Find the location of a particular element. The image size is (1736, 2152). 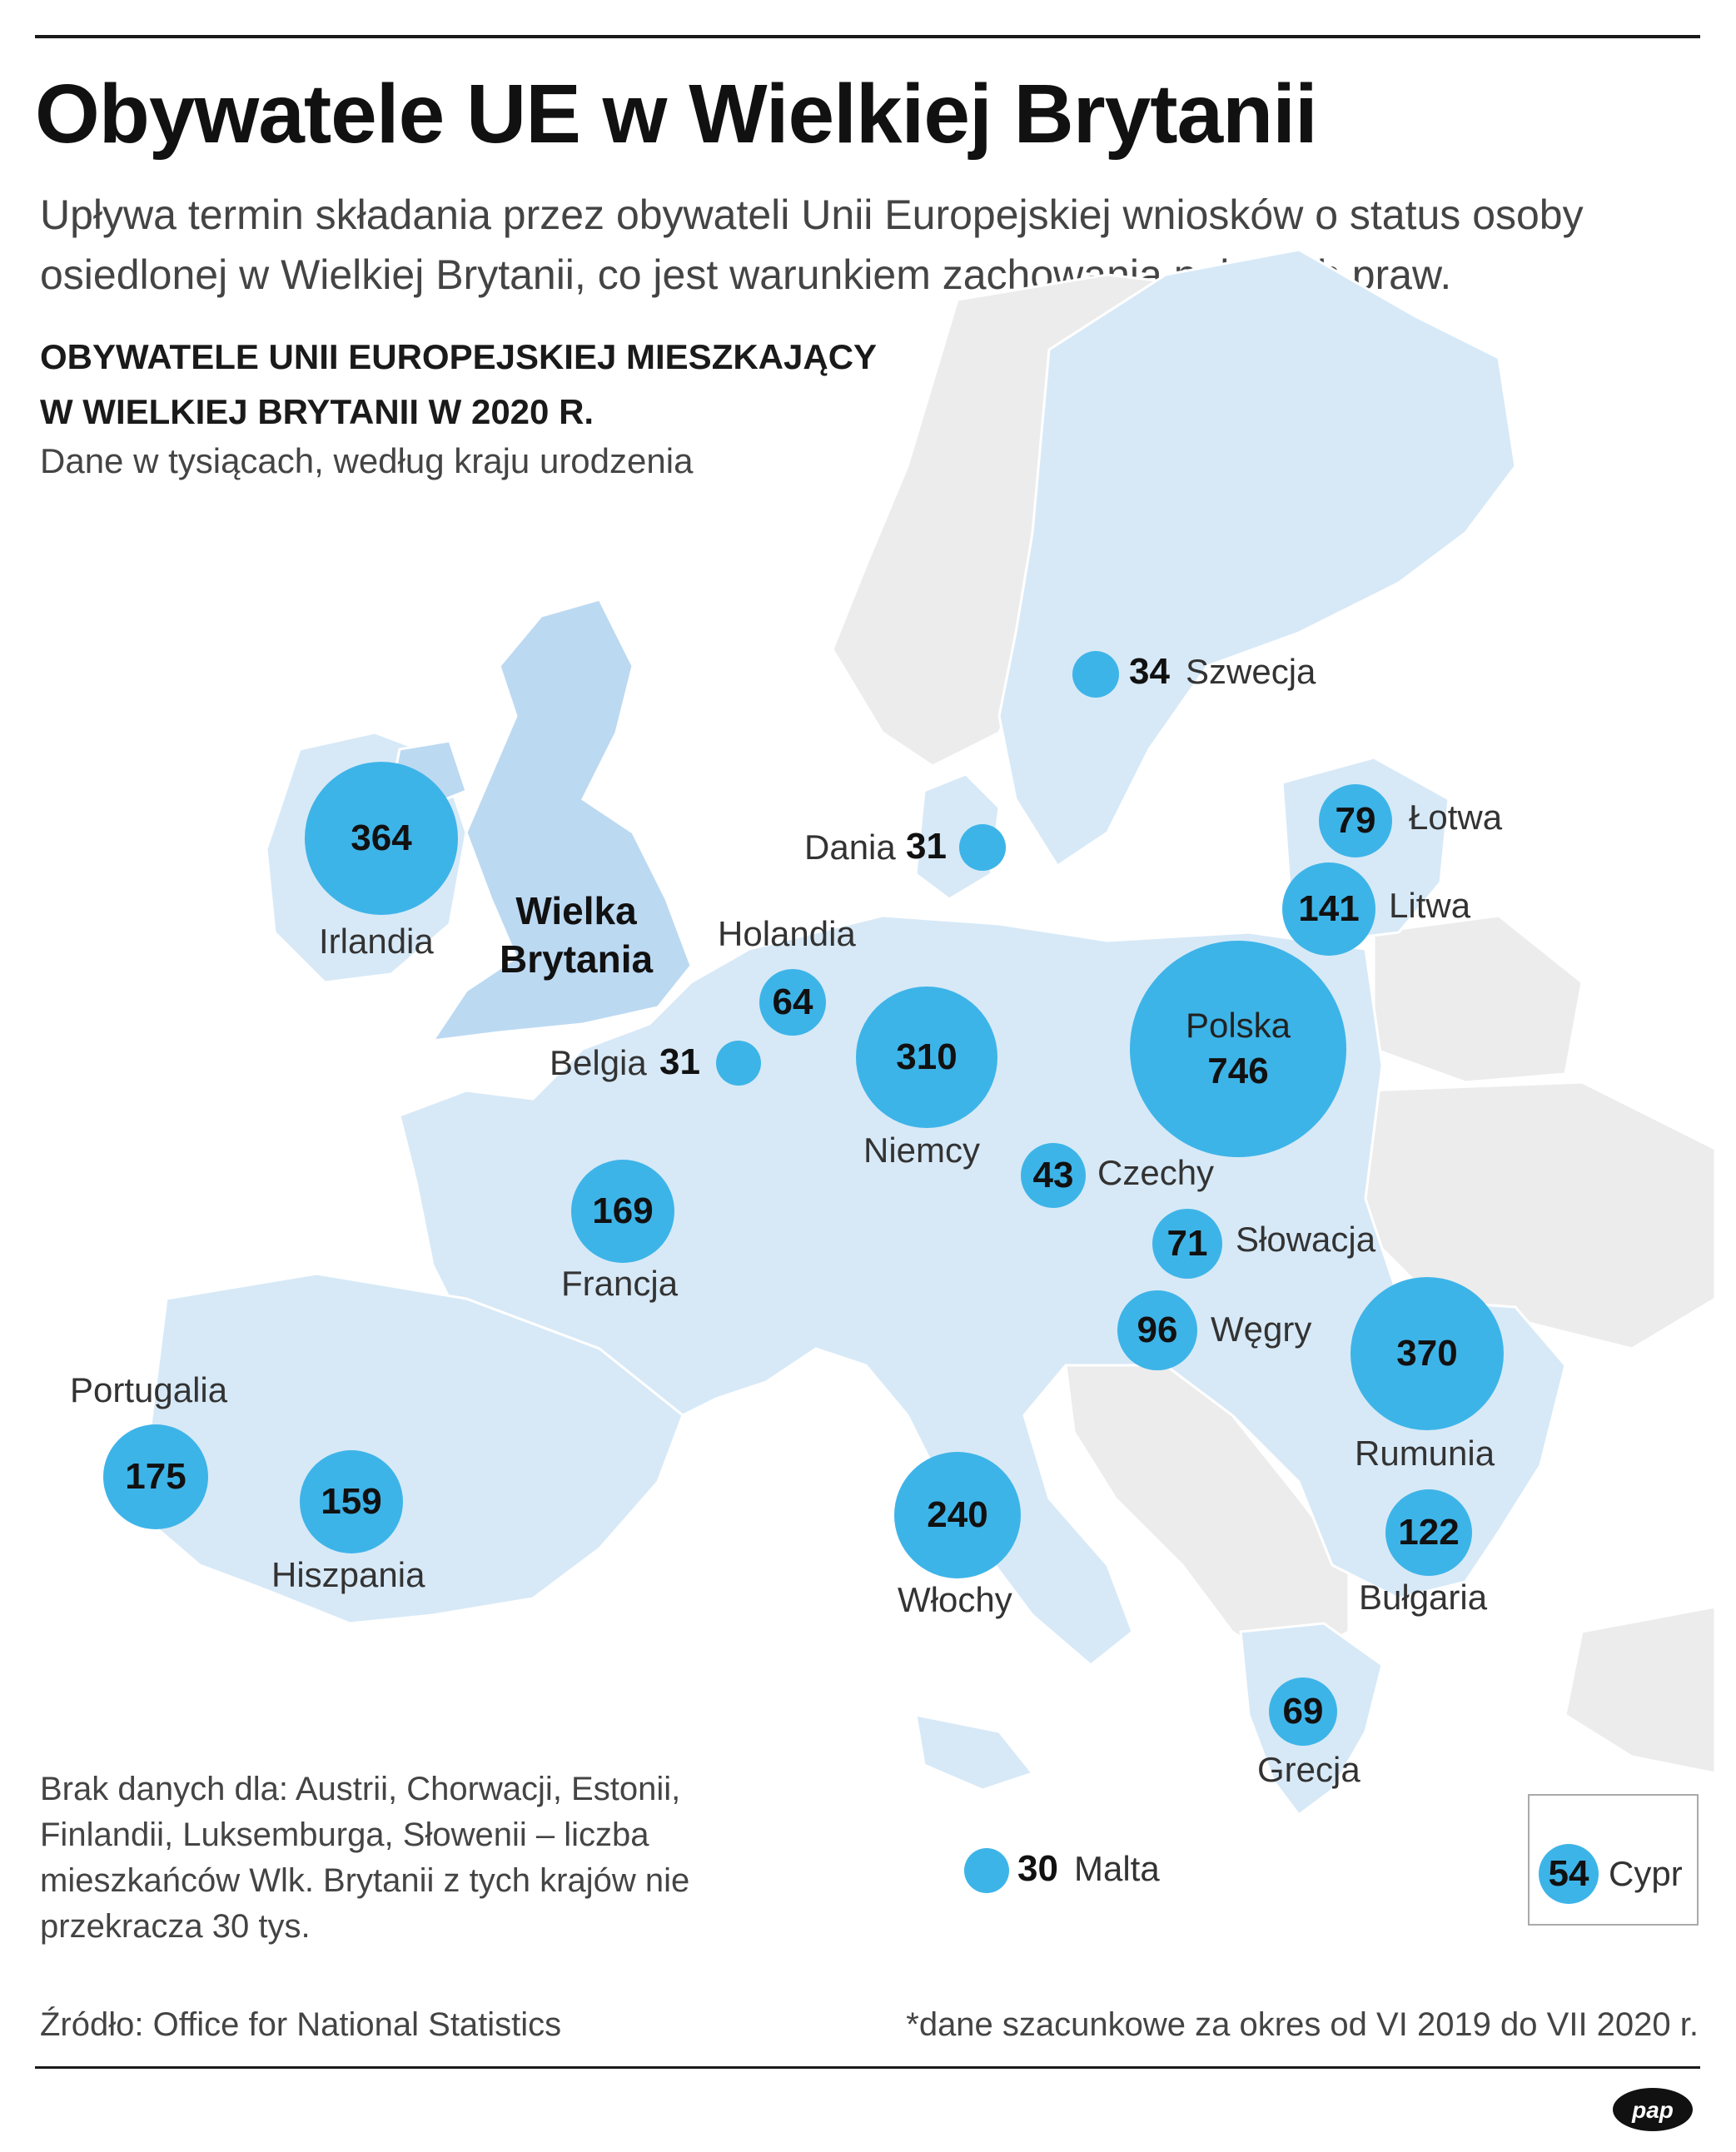

value-hiszpania: 159 is located at coordinates (351, 1501).